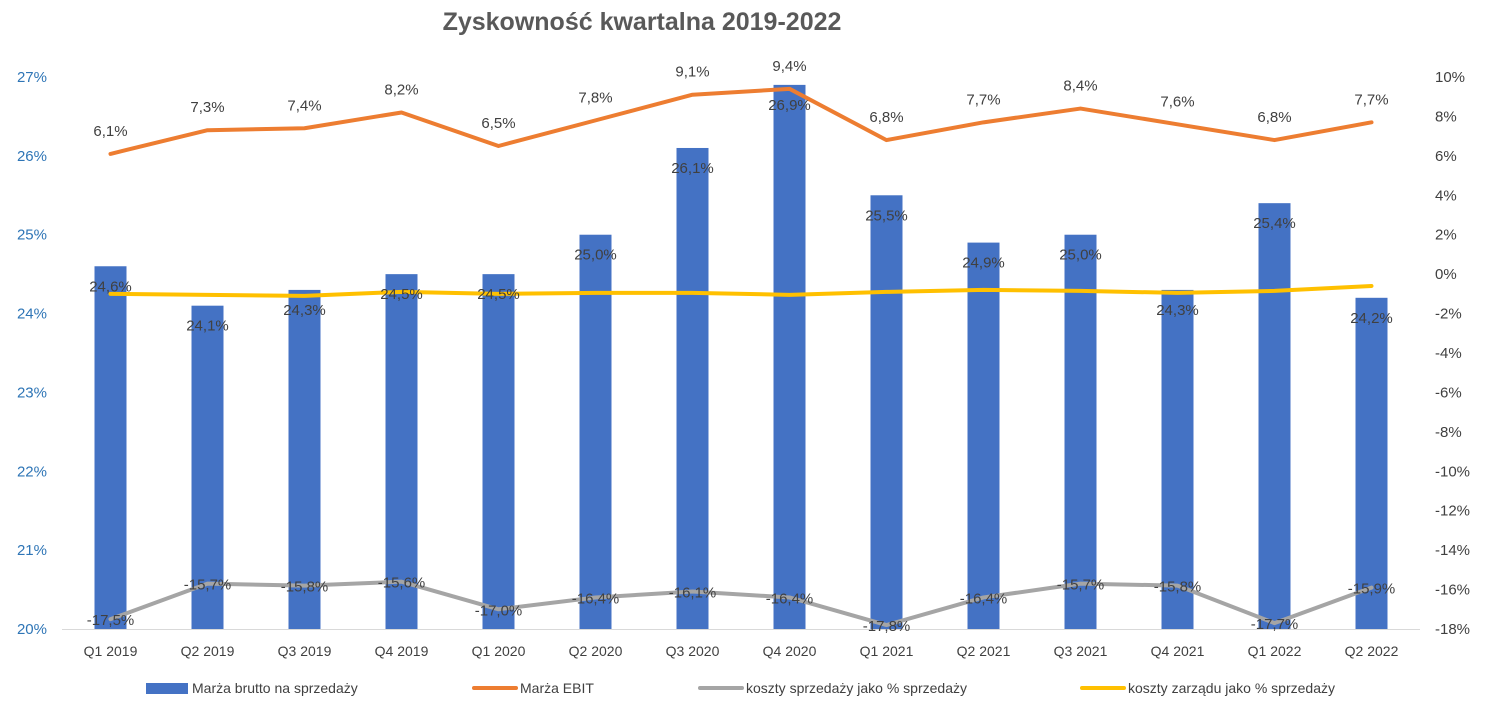 Image resolution: width=1487 pixels, height=719 pixels. Describe the element at coordinates (1452, 590) in the screenshot. I see `y-right-tick-label: -16%` at that location.